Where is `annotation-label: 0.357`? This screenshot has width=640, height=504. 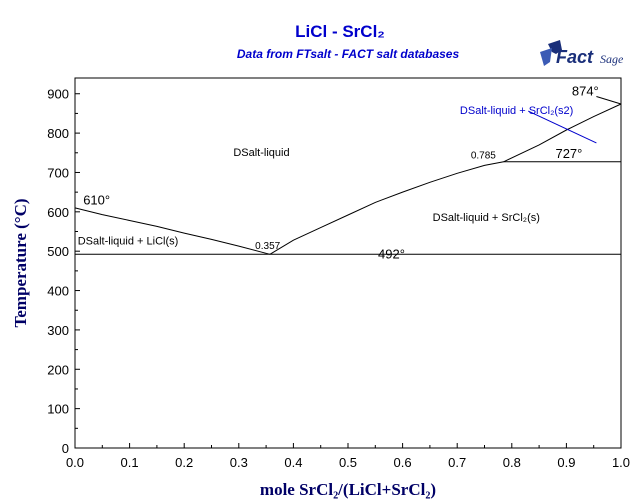
annotation-label: 0.357 is located at coordinates (267, 246).